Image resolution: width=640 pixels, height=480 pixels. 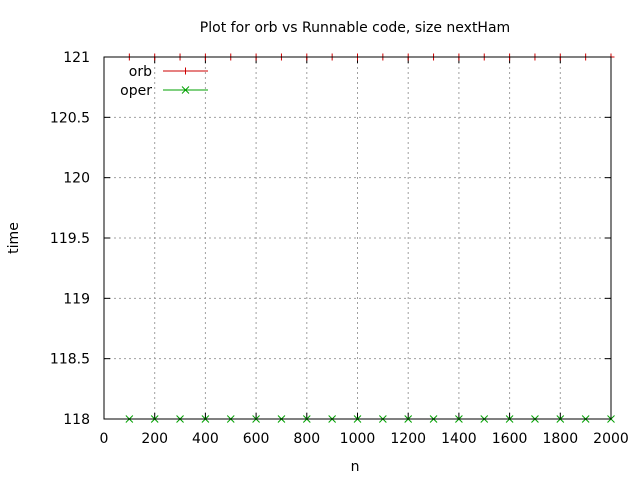 I want to click on x-tick-label: 1200, so click(x=408, y=439).